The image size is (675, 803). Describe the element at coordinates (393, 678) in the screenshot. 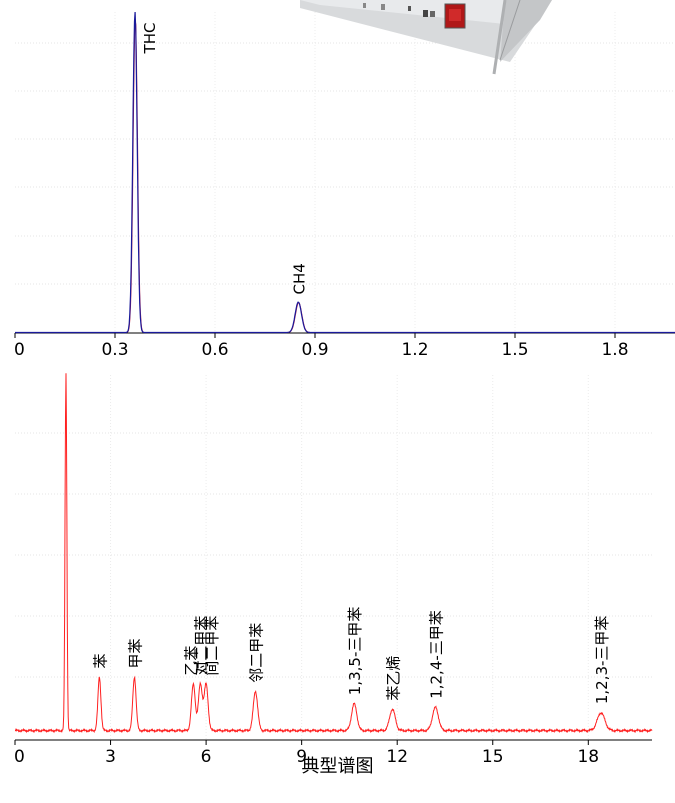

I see `peak-label: 苯乙烯` at that location.